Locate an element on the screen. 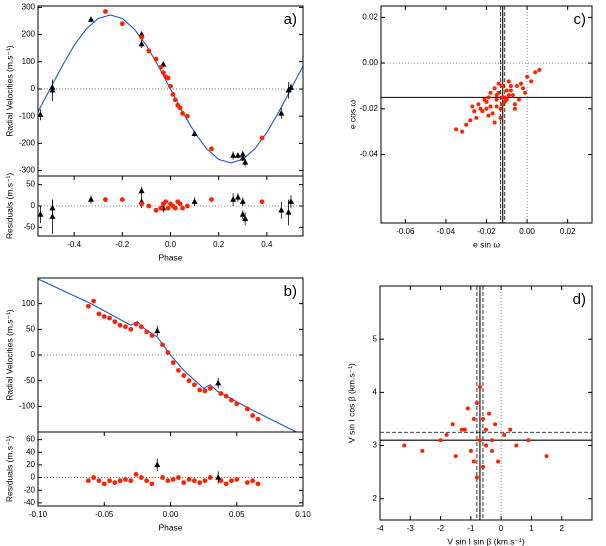  x-tick-label: 0.2 is located at coordinates (219, 244).